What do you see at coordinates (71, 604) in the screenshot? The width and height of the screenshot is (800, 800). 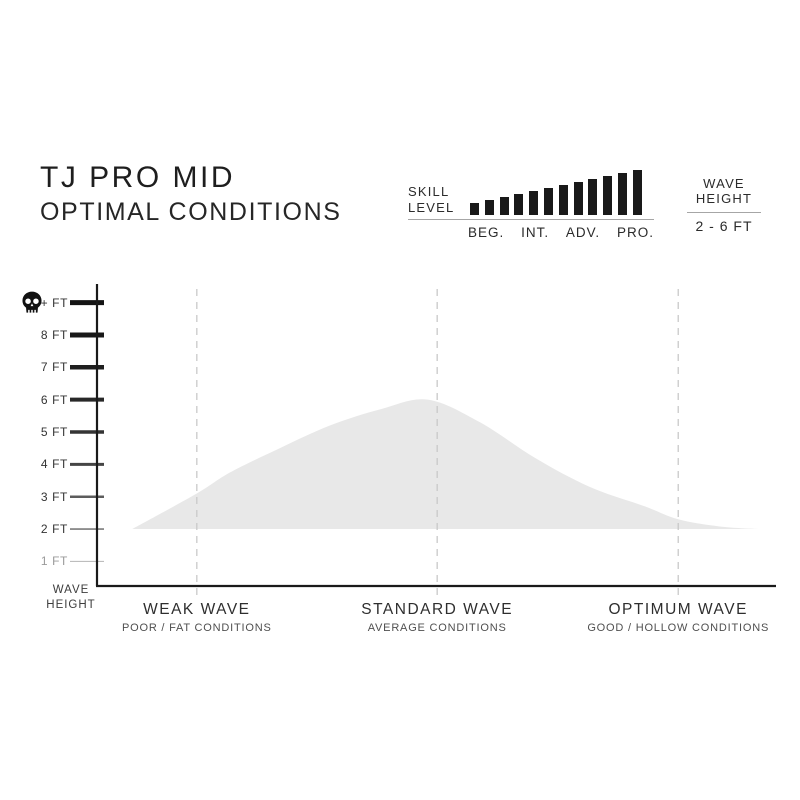 I see `y-axis-title-line2: HEIGHT` at bounding box center [71, 604].